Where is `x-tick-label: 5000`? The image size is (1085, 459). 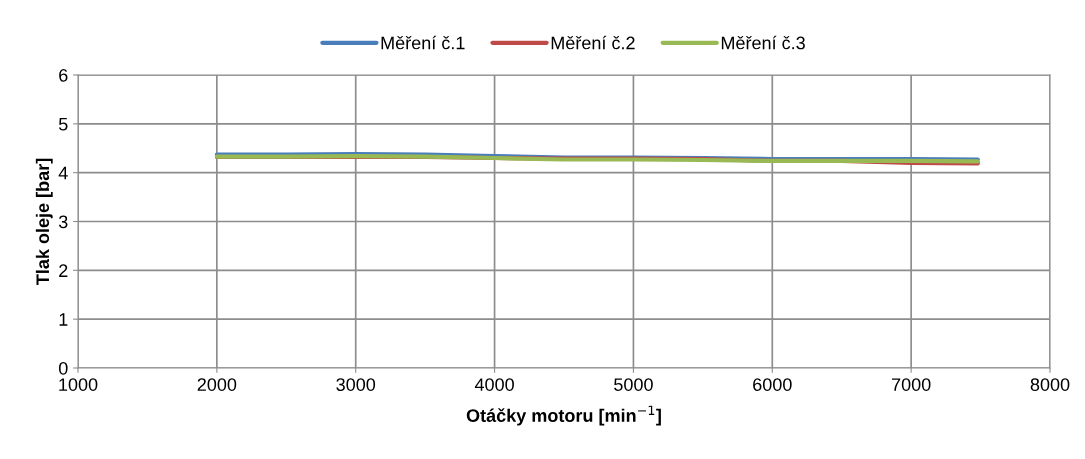
x-tick-label: 5000 is located at coordinates (633, 384).